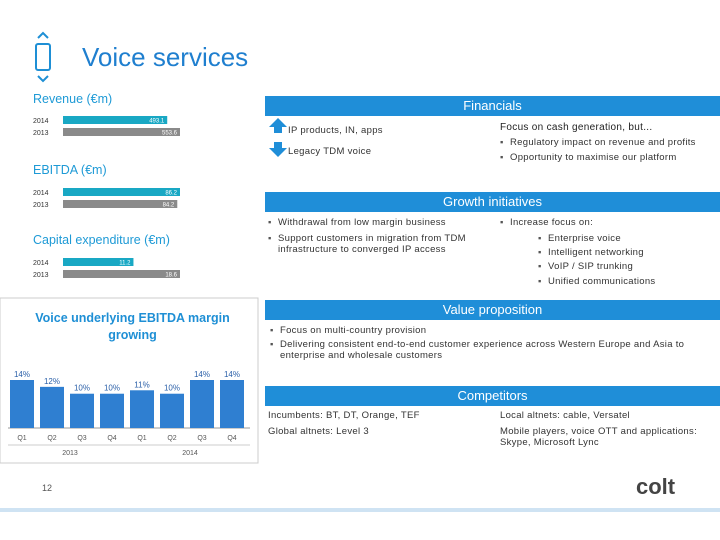 This screenshot has width=720, height=540. I want to click on bar-label: 12%, so click(52, 381).